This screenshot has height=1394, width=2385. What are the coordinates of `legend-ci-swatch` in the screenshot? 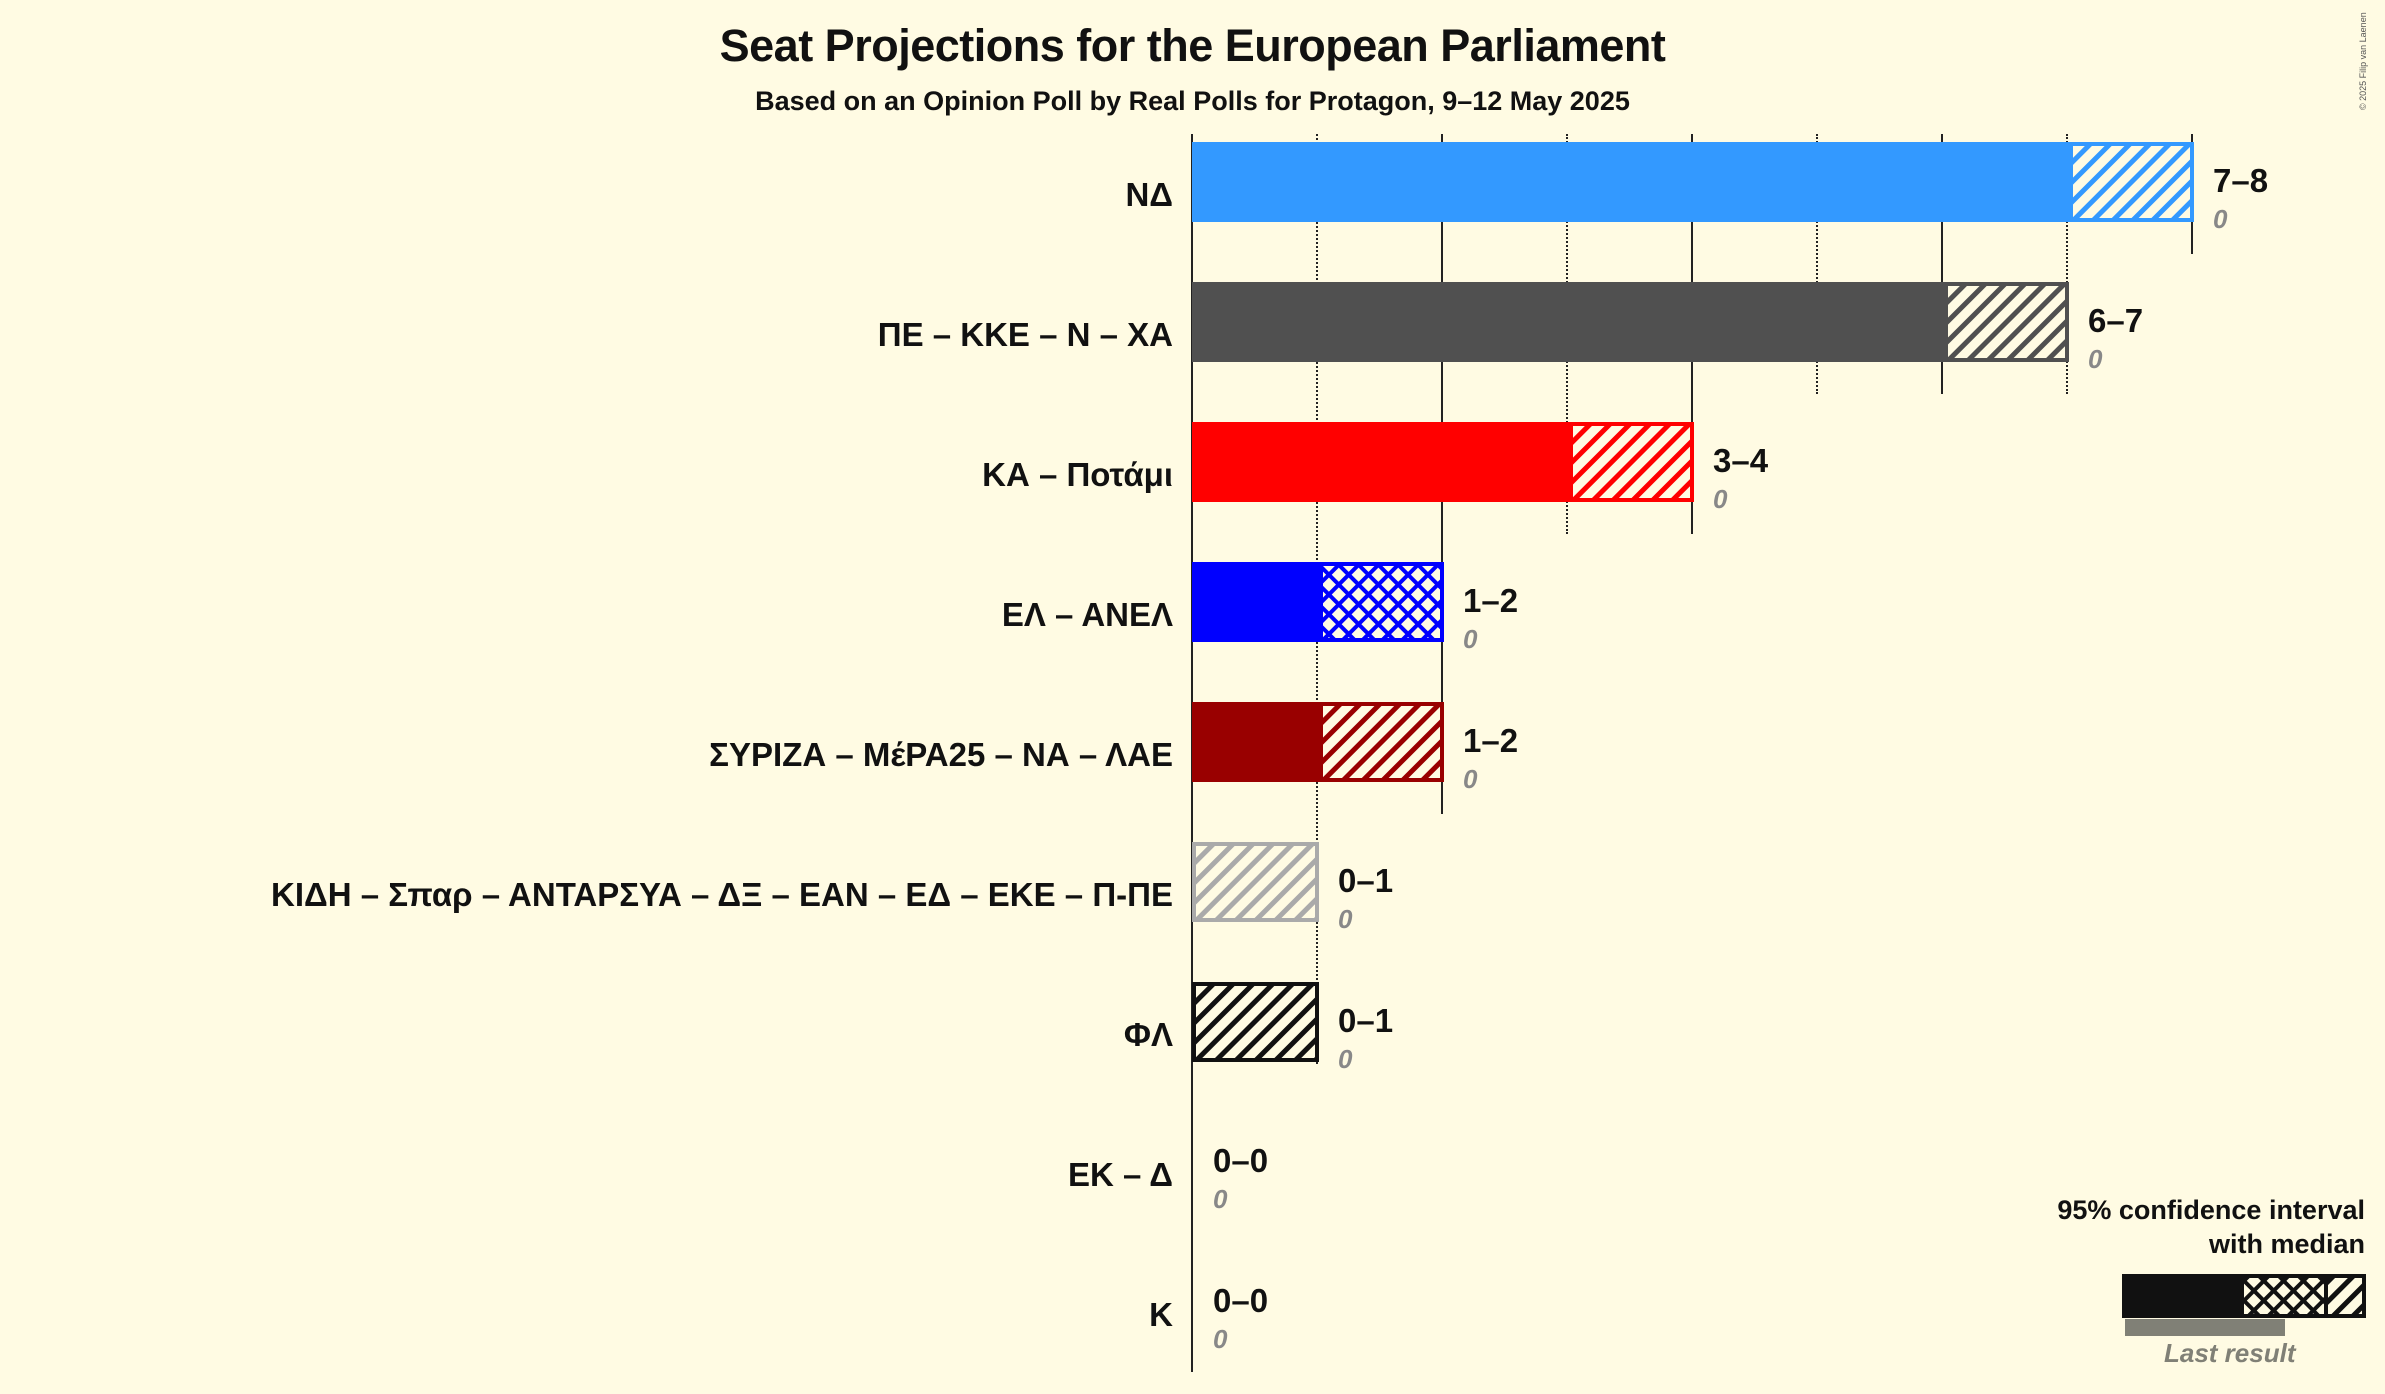 It's located at (2244, 1296).